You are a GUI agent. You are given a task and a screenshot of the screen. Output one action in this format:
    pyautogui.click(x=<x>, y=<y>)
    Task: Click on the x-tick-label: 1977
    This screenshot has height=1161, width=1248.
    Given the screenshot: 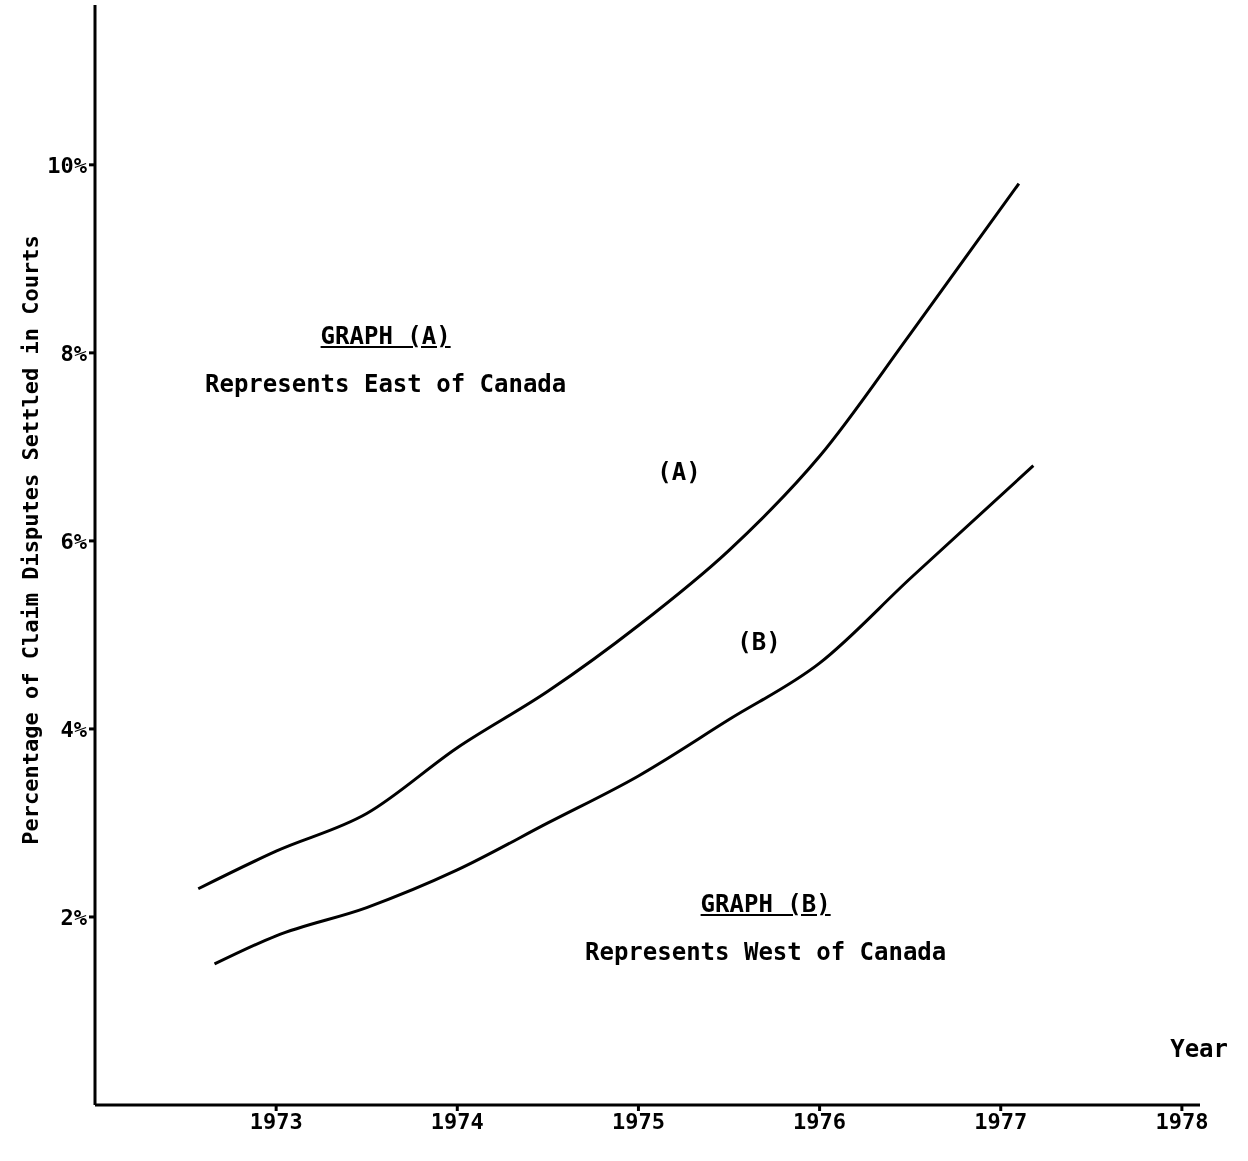 What is the action you would take?
    pyautogui.click(x=1001, y=1121)
    